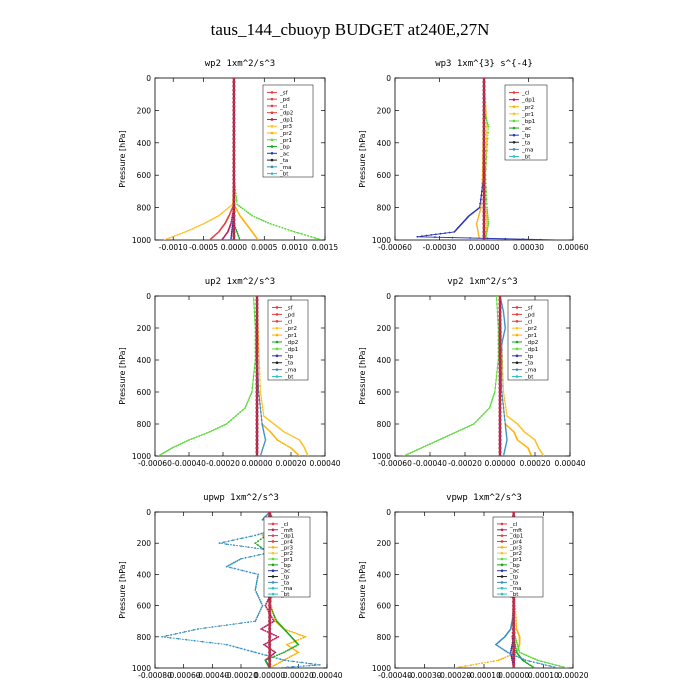 The height and width of the screenshot is (700, 700). Describe the element at coordinates (534, 463) in the screenshot. I see `x-tick-label: 0.00020` at that location.